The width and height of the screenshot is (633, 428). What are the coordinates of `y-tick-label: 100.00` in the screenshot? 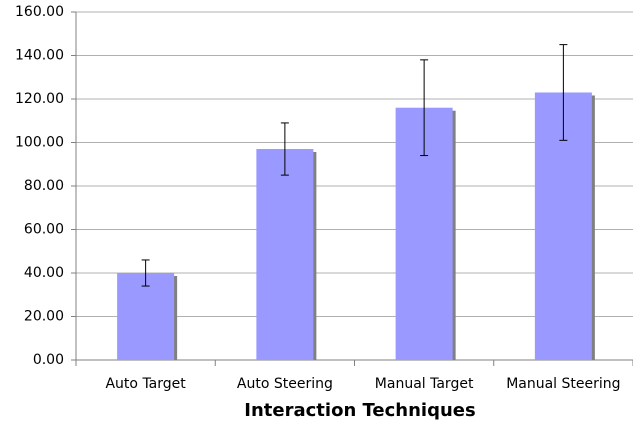 It's located at (39, 143).